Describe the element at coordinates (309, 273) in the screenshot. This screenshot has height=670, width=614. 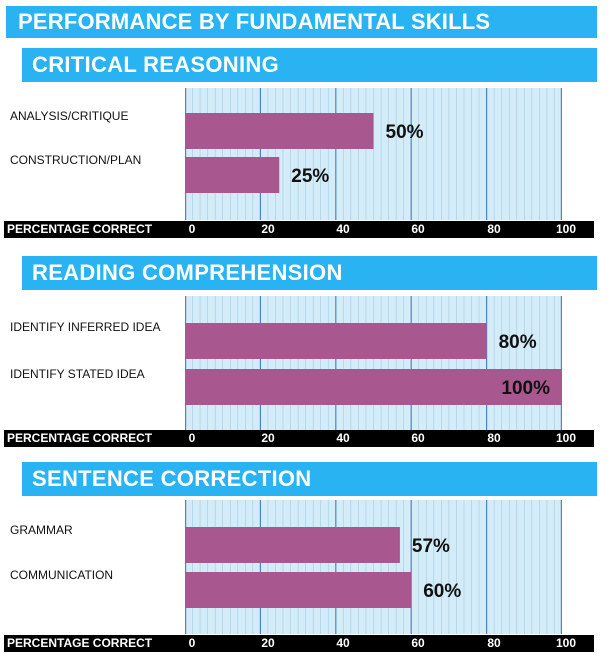
I see `section-title: READING COMPREHENSION` at that location.